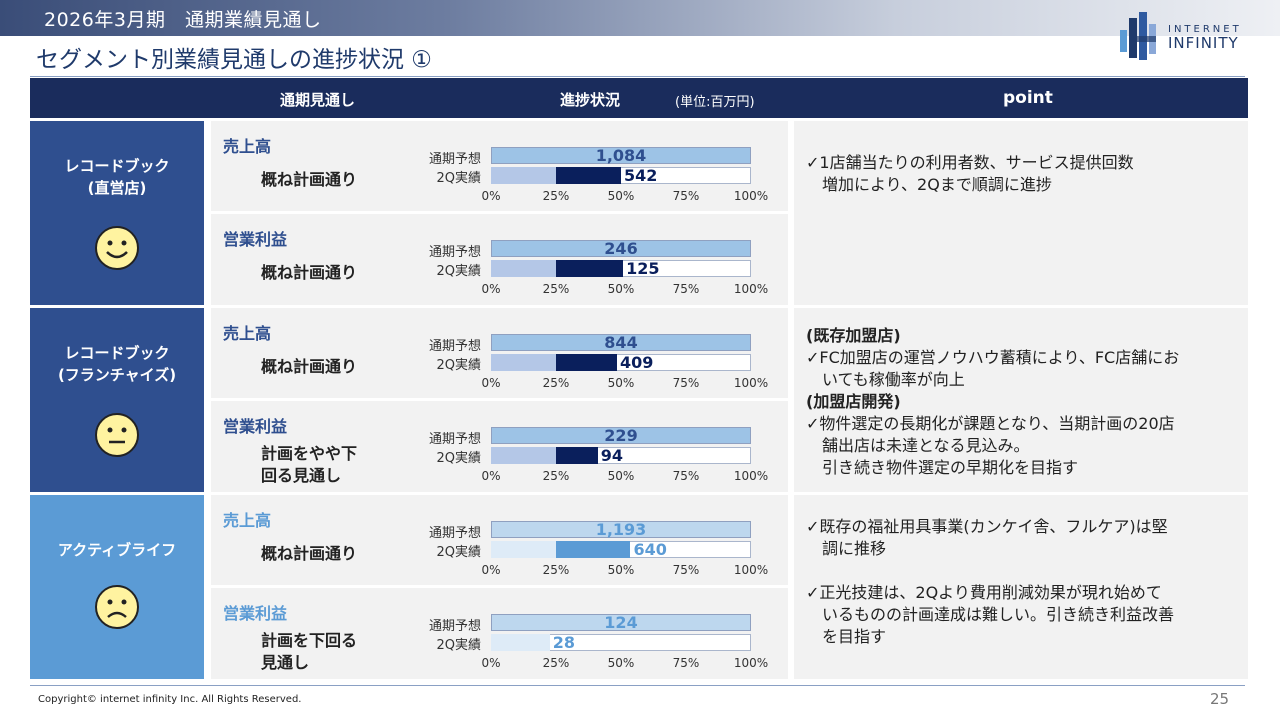  Describe the element at coordinates (853, 335) in the screenshot. I see `point-line: (既存加盟店)` at that location.